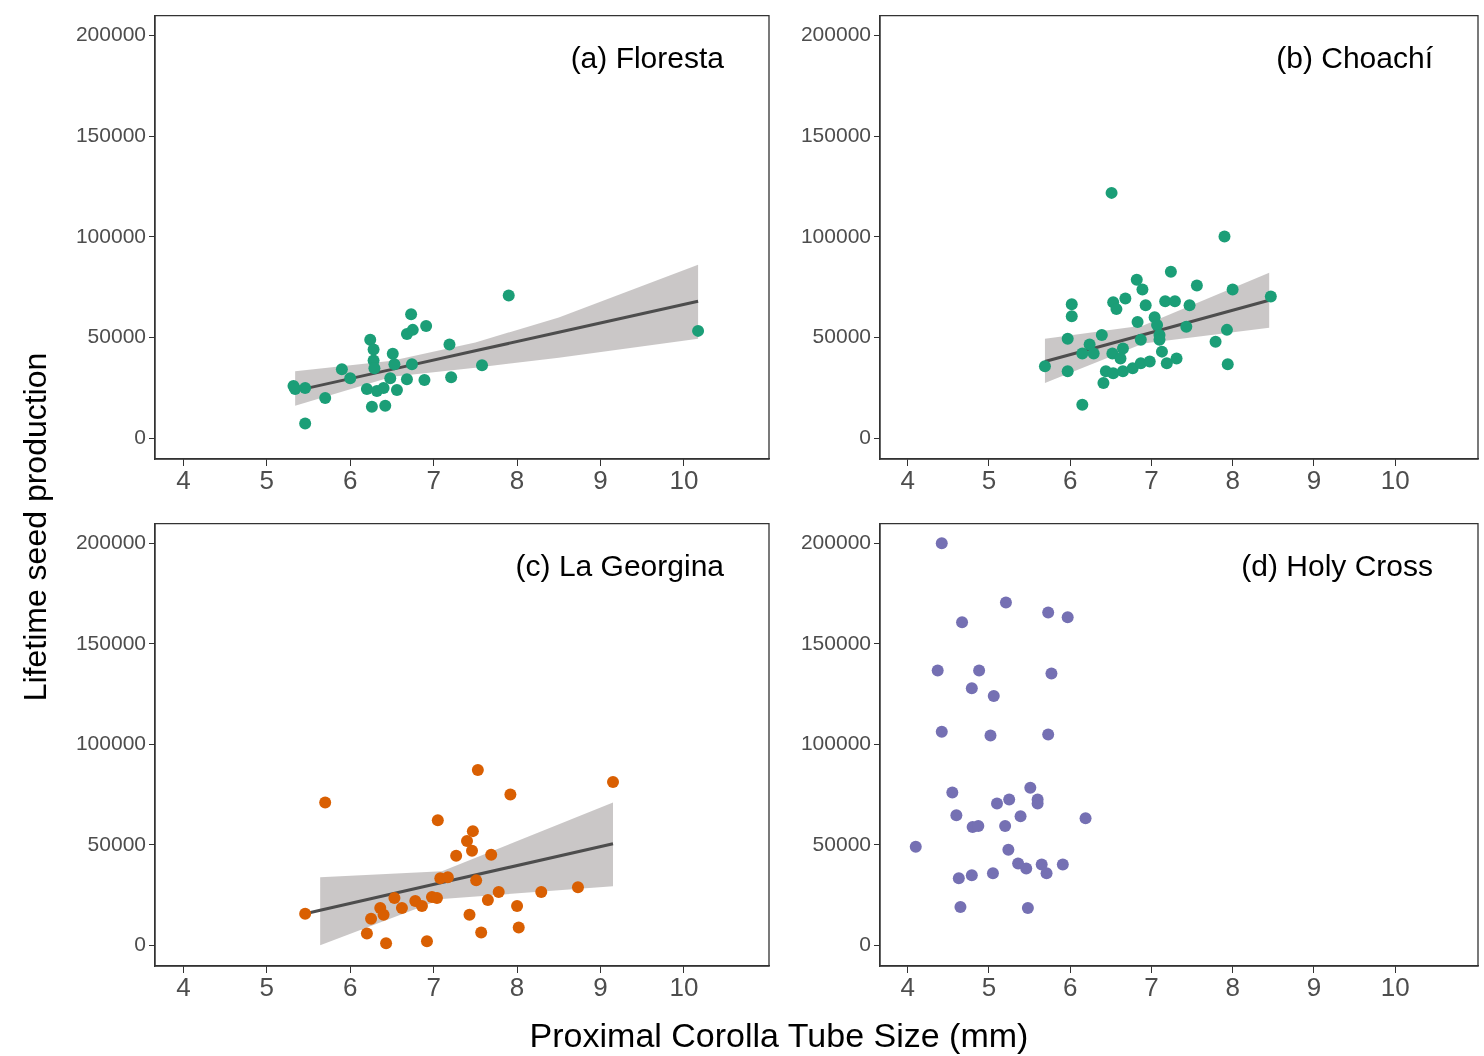 This screenshot has width=1484, height=1056. What do you see at coordinates (1232, 986) in the screenshot?
I see `x-tick-label: 8` at bounding box center [1232, 986].